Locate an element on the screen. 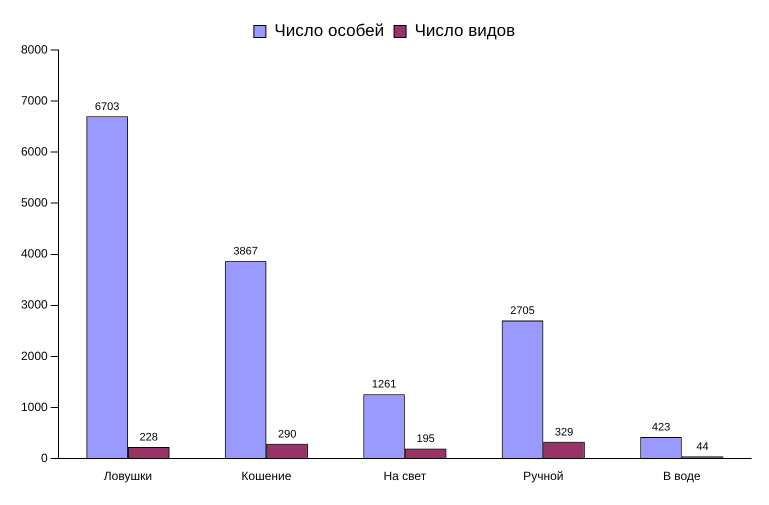  data-label: 44 is located at coordinates (702, 446).